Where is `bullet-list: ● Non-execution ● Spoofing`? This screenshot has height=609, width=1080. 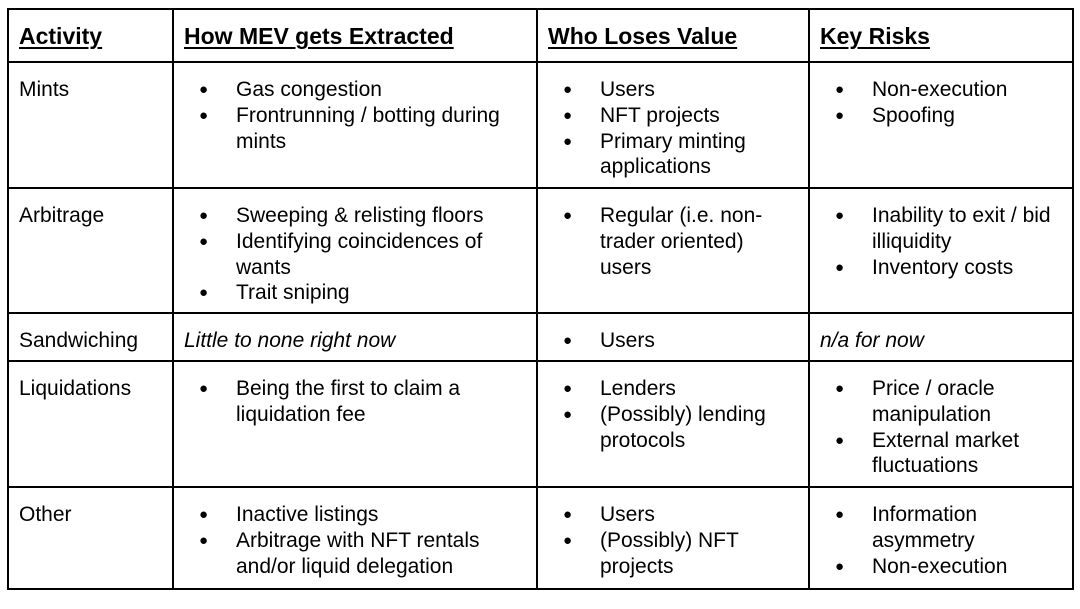 bullet-list: ● Non-execution ● Spoofing is located at coordinates (942, 103).